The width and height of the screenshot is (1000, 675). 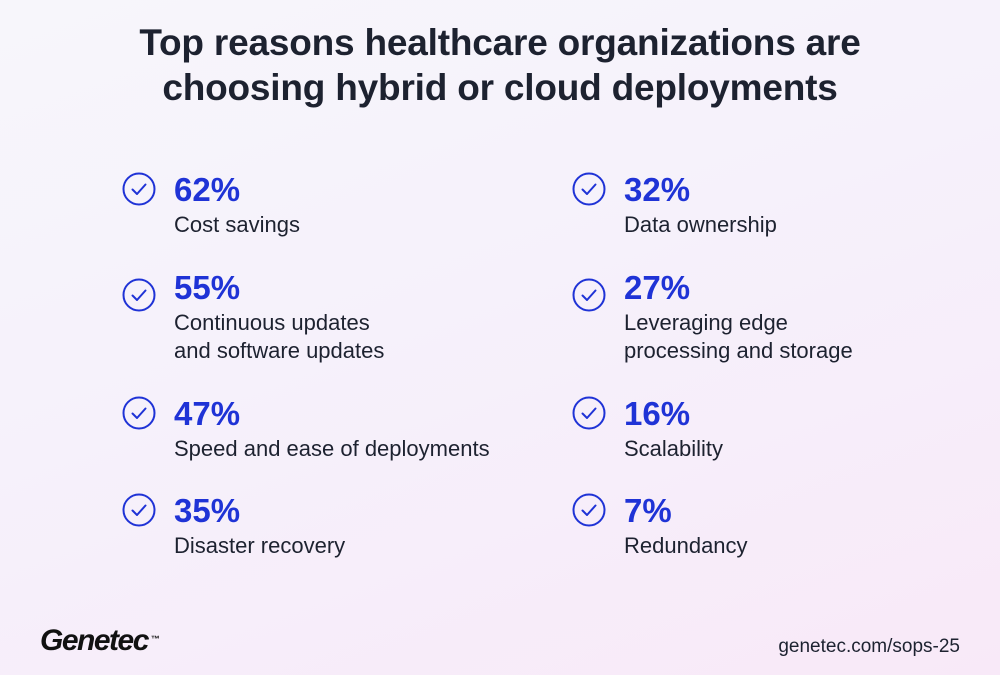 What do you see at coordinates (207, 189) in the screenshot?
I see `reason-percent: 62%` at bounding box center [207, 189].